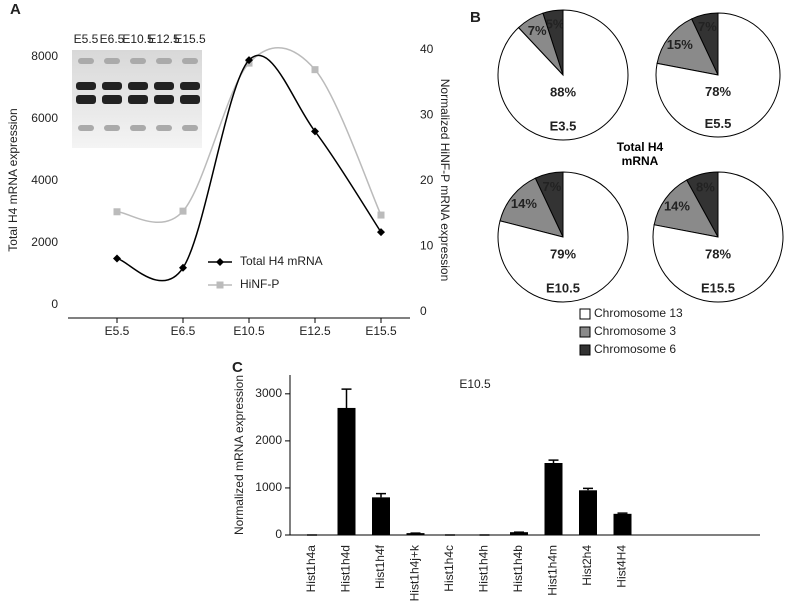 The image size is (800, 608). Describe the element at coordinates (553, 570) in the screenshot. I see `x-tick-label: Hist1h4m` at that location.